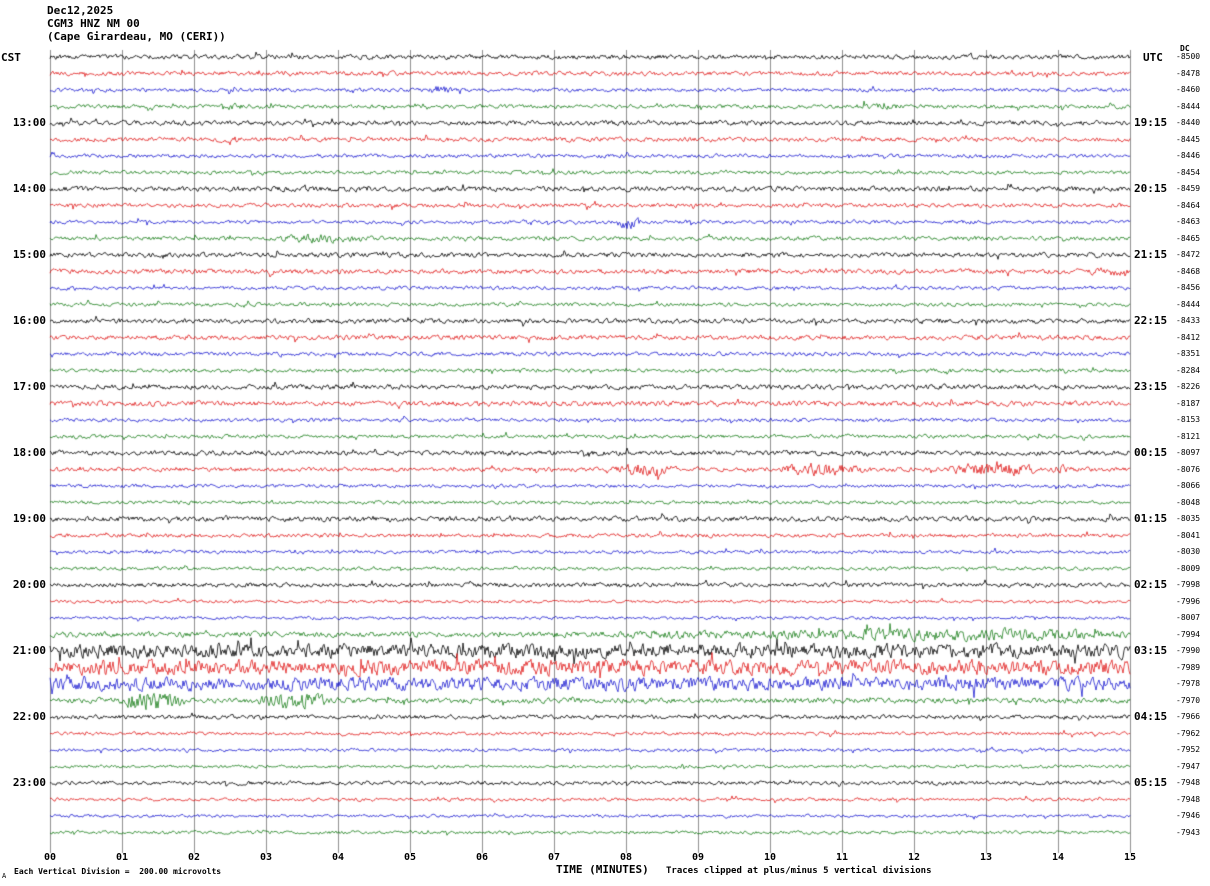 This screenshot has width=1210, height=886. What do you see at coordinates (1188, 238) in the screenshot?
I see `dc-value: -8465` at bounding box center [1188, 238].